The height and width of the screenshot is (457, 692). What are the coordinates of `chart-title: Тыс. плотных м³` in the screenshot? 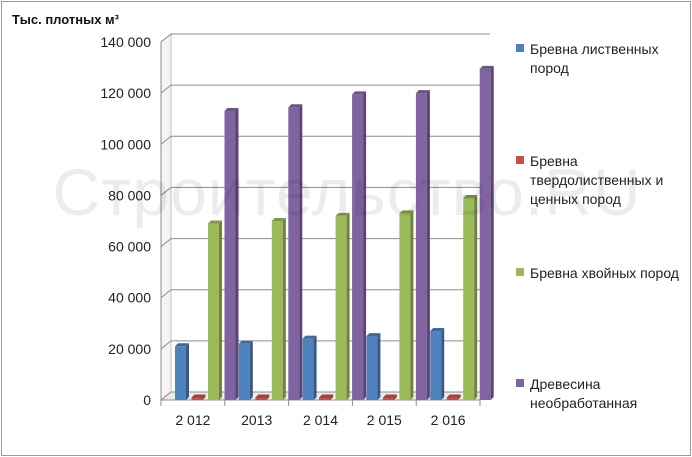 It's located at (65, 19).